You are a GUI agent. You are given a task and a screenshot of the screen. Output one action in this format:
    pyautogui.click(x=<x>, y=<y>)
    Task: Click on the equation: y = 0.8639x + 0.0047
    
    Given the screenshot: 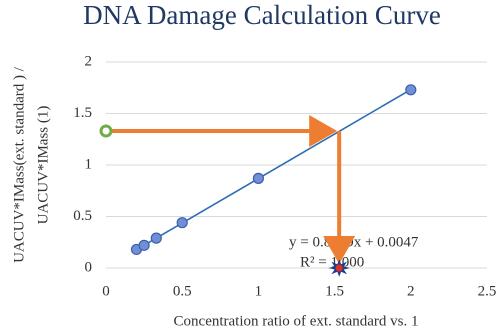 What is the action you would take?
    pyautogui.click(x=354, y=242)
    